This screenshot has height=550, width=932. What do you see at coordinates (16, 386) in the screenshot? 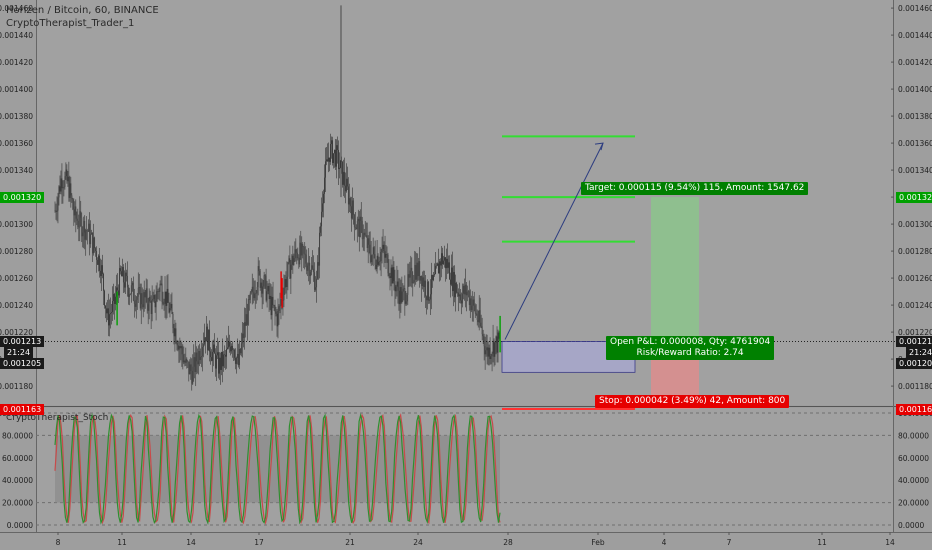
I see `y-tick-left: 0.001180` at bounding box center [16, 386].